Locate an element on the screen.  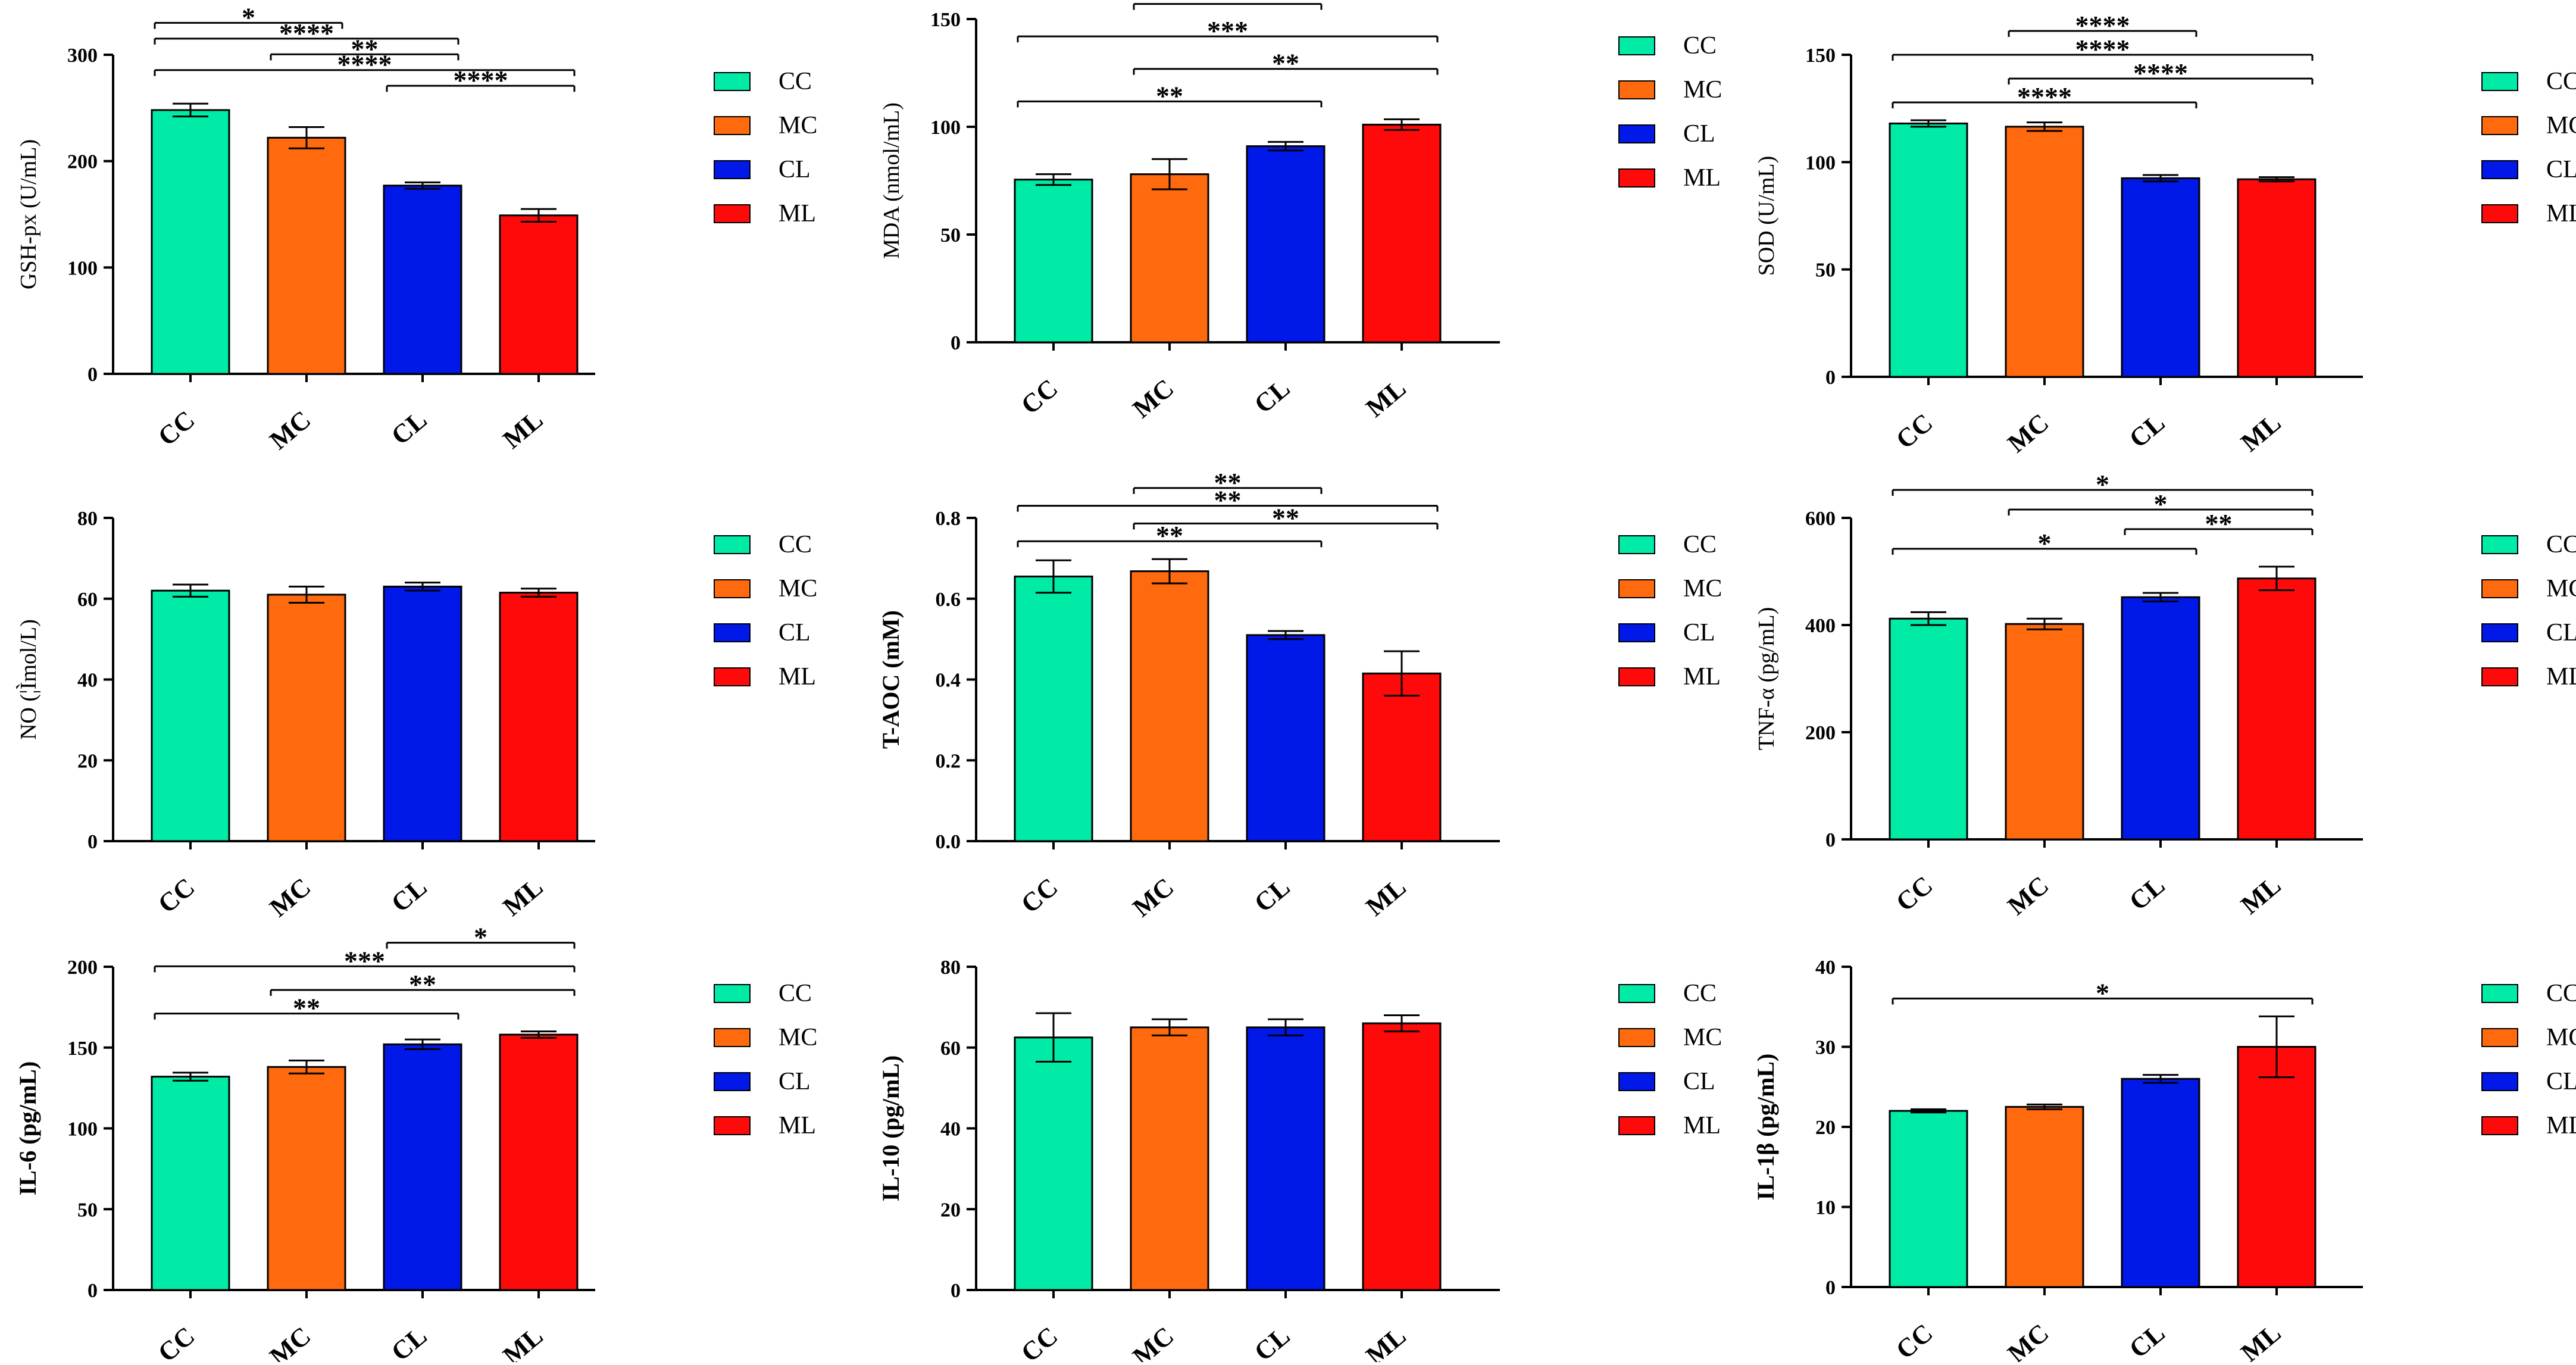
y-tick-label: 200 is located at coordinates (1820, 733).